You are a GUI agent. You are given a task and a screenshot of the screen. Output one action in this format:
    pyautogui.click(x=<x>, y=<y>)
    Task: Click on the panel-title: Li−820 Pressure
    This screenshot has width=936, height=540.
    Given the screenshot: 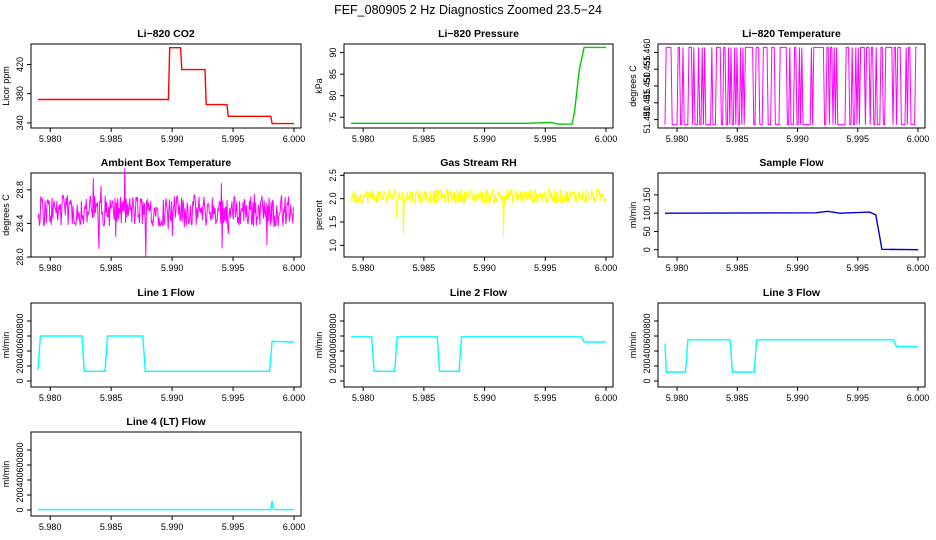 What is the action you would take?
    pyautogui.click(x=478, y=34)
    